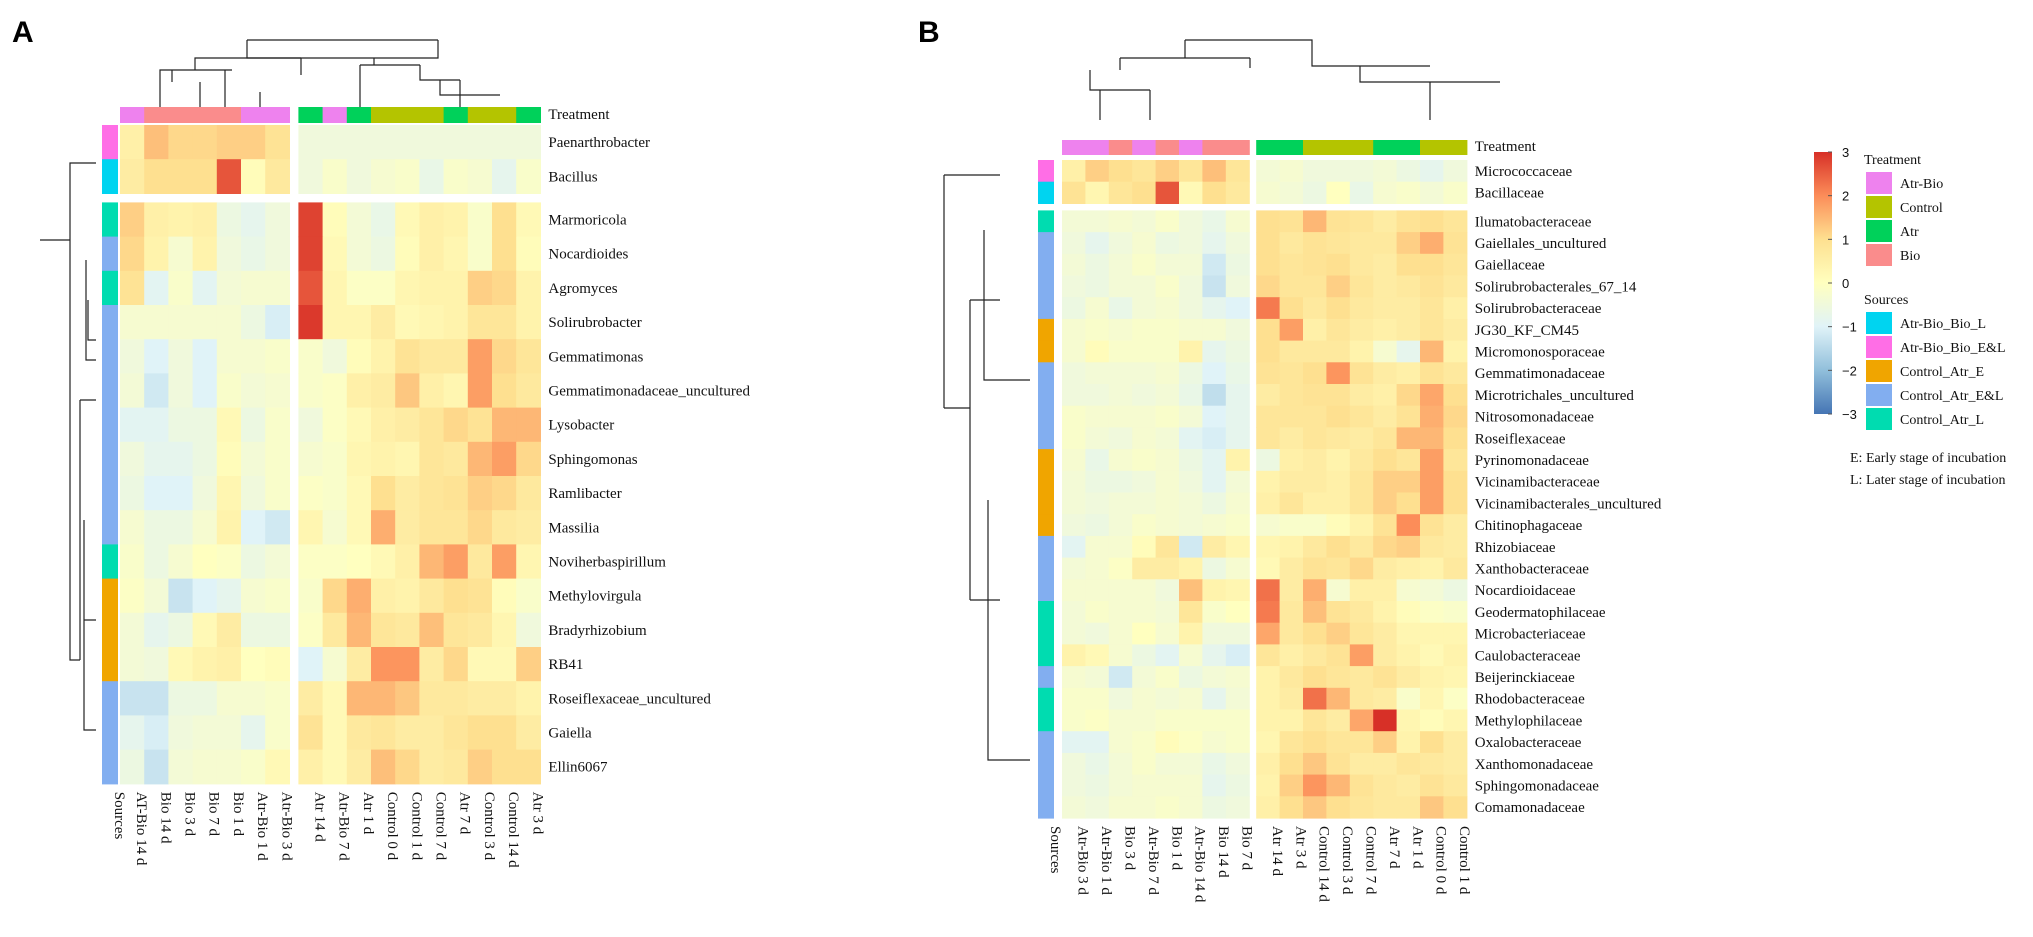 The image size is (2033, 937). Describe the element at coordinates (592, 460) in the screenshot. I see `heatmap-a-row-label: Sphingomonas` at that location.